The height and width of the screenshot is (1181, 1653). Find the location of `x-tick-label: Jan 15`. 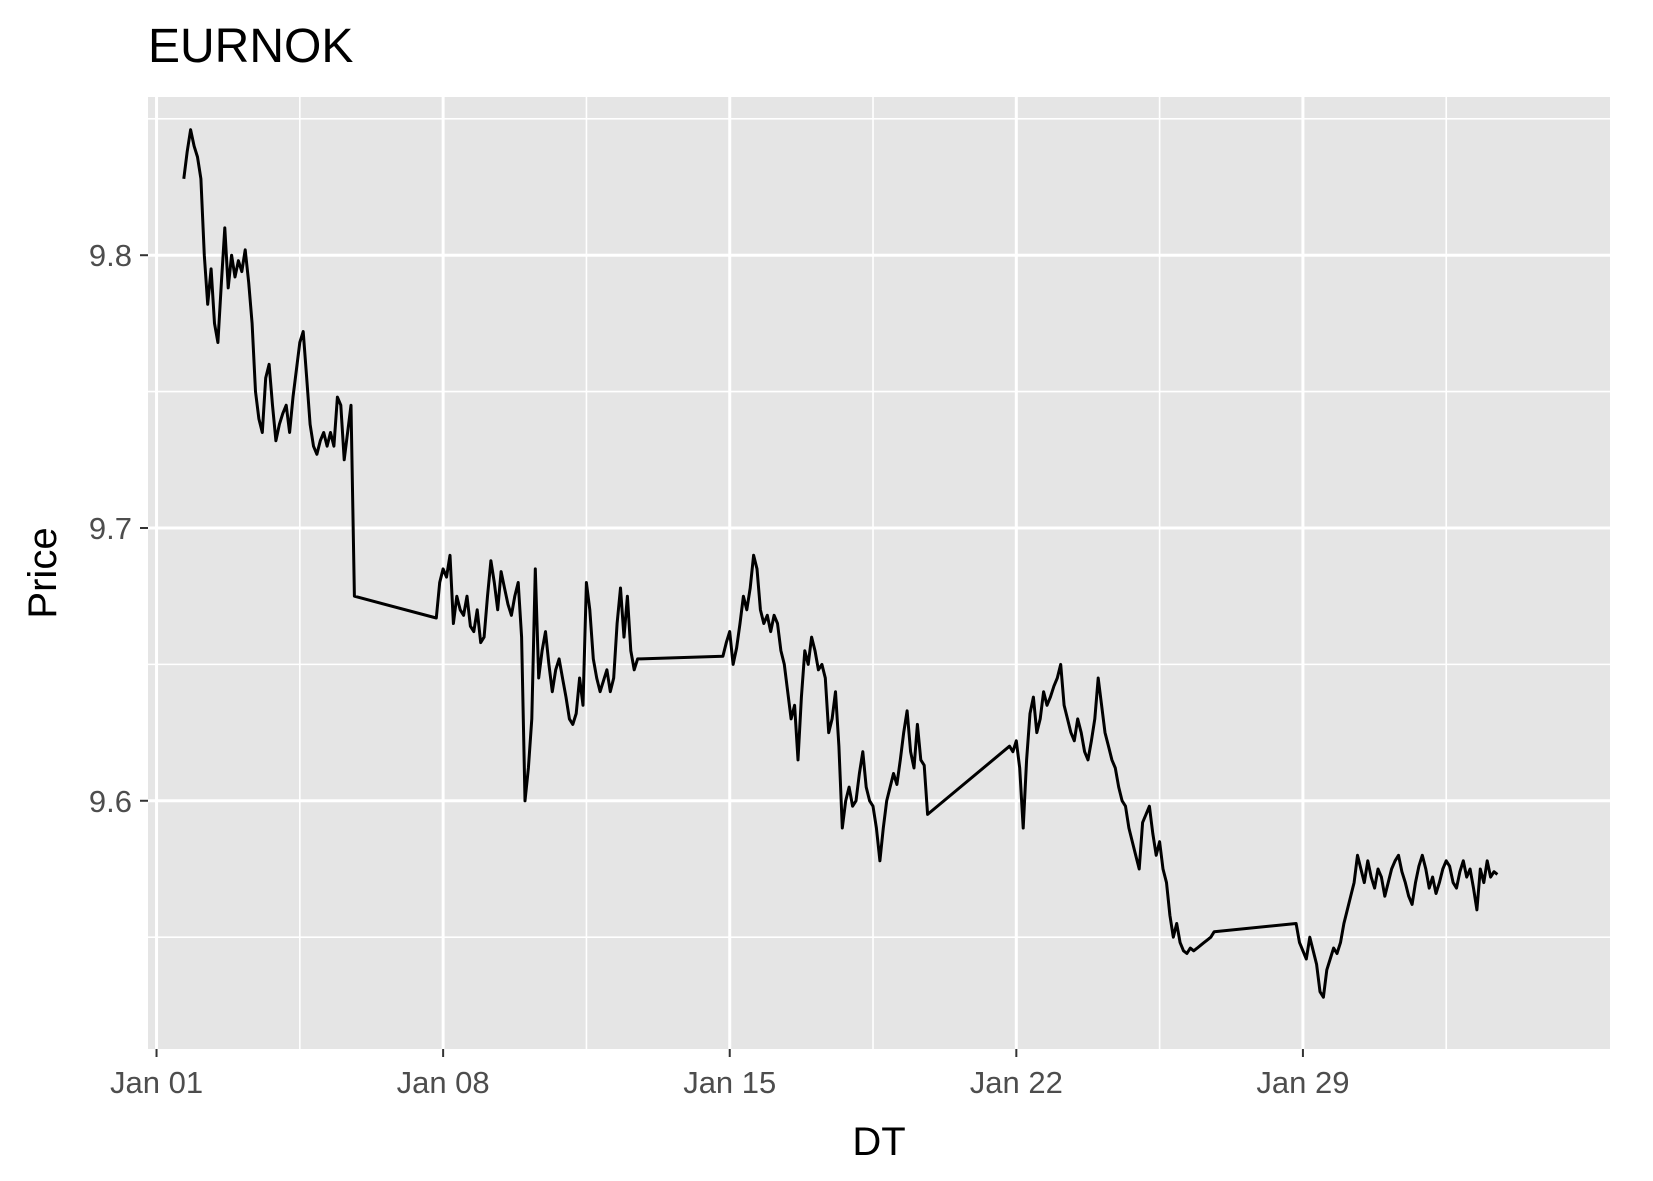

x-tick-label: Jan 15 is located at coordinates (729, 1082).